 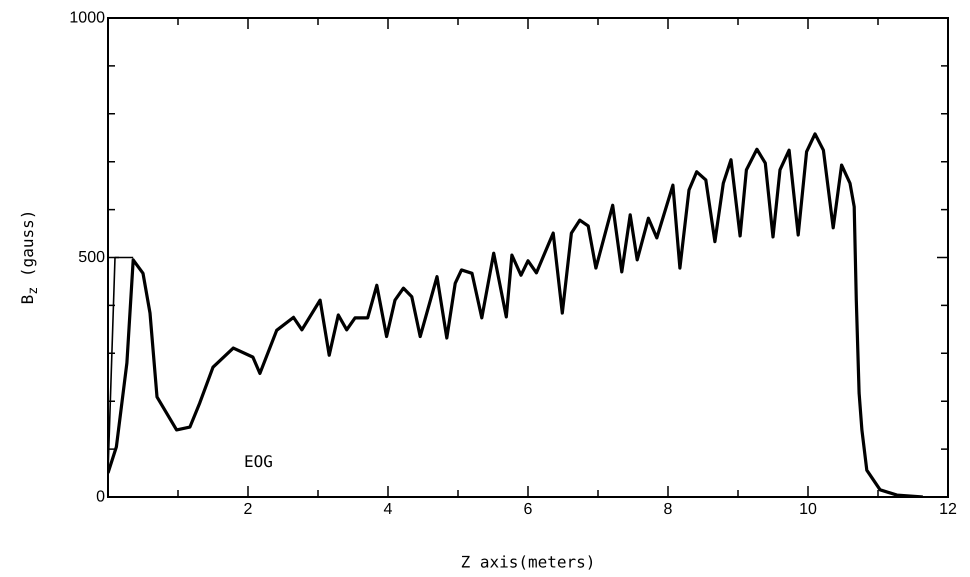 I want to click on x-tick-label: 10, so click(x=808, y=509).